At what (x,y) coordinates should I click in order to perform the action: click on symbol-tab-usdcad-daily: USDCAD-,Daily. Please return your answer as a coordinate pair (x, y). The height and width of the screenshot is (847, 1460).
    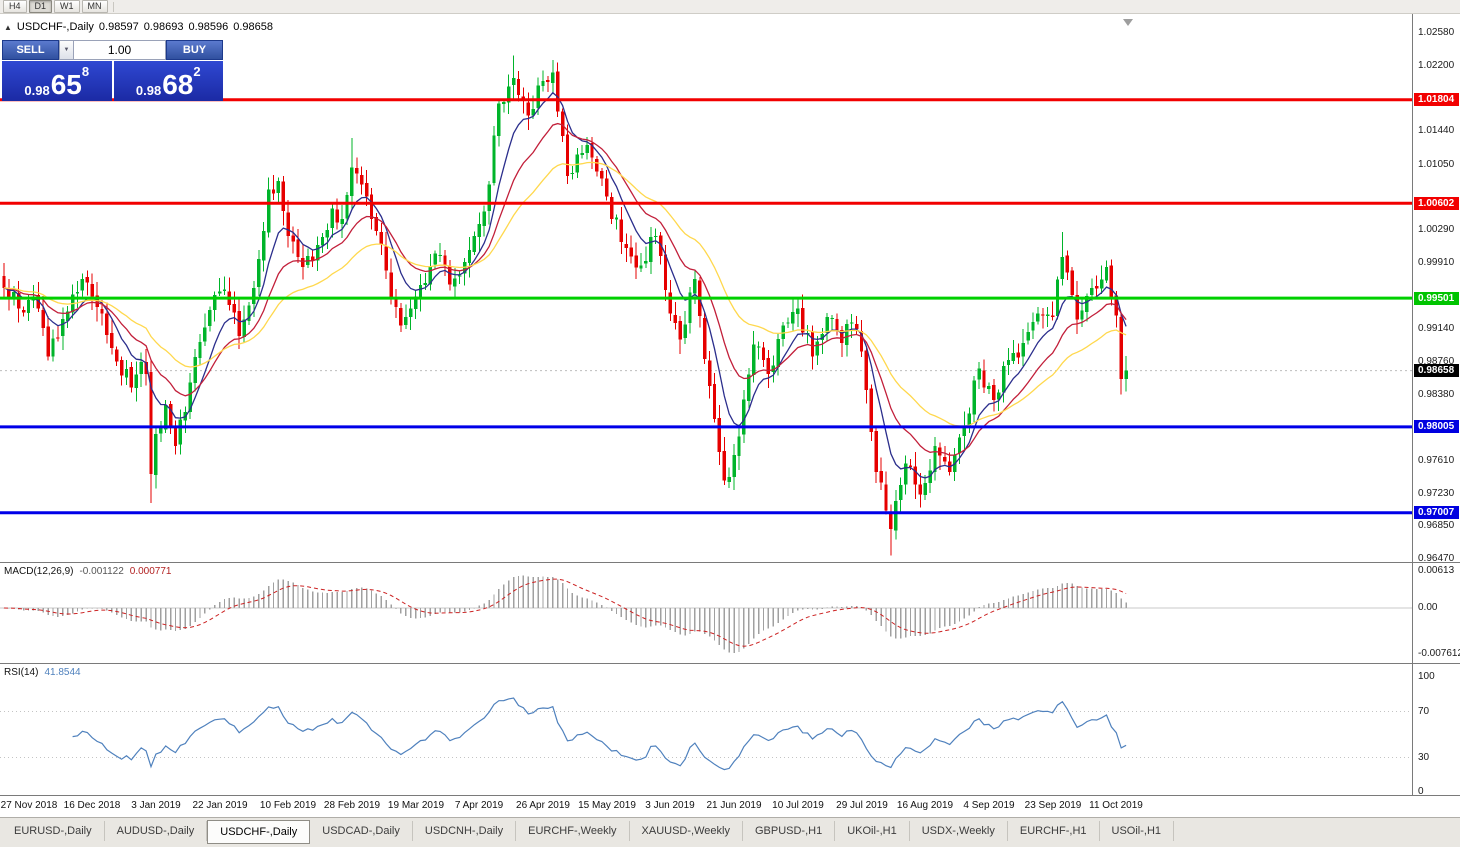
    Looking at the image, I should click on (361, 831).